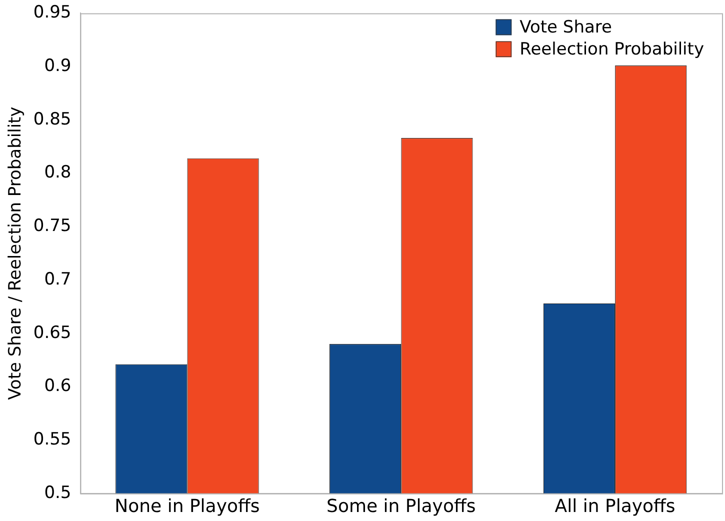  Describe the element at coordinates (187, 506) in the screenshot. I see `x-tick-label: None in Playoffs` at that location.